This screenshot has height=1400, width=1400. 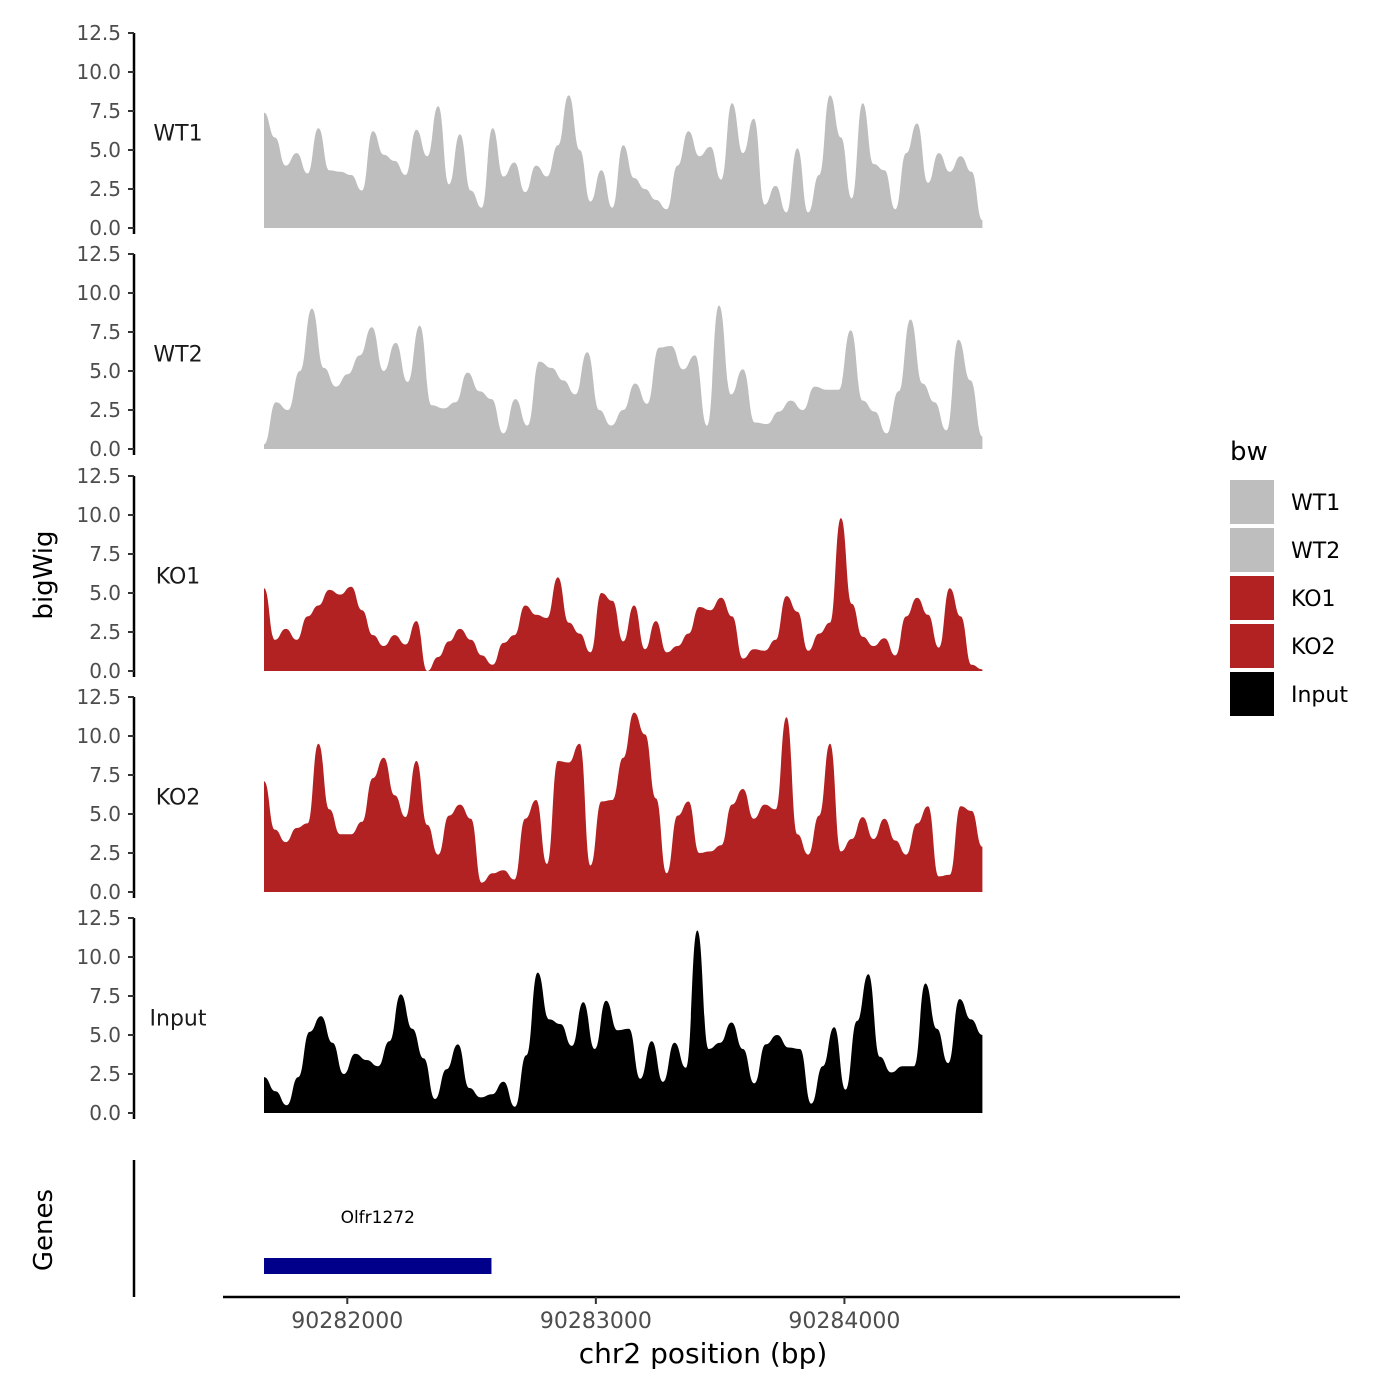 What do you see at coordinates (623, 594) in the screenshot?
I see `area-ko1` at bounding box center [623, 594].